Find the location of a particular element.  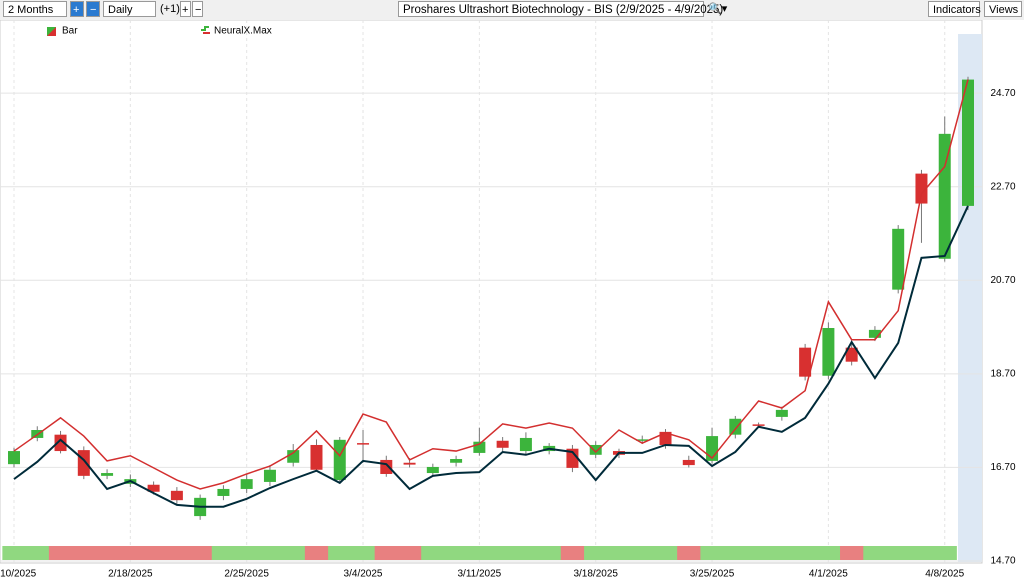

x-tick-label: 4/8/2025 is located at coordinates (944, 574).